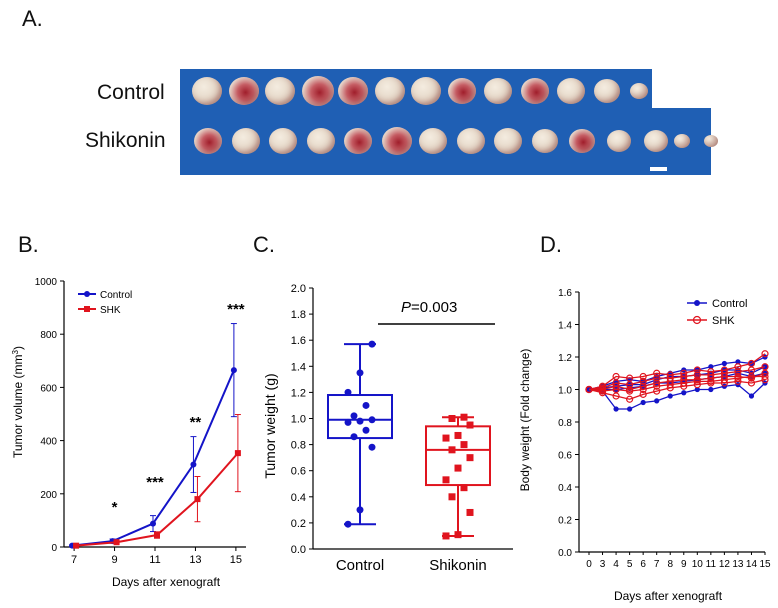 The image size is (778, 608). Describe the element at coordinates (236, 309) in the screenshot. I see `significance-marker: ***` at that location.